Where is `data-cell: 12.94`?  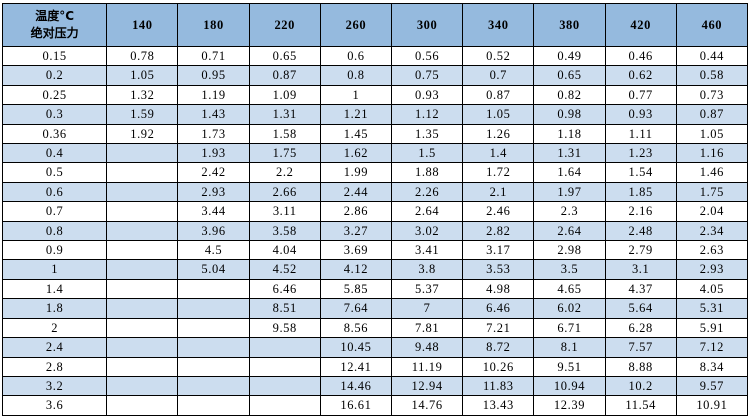
data-cell: 12.94 is located at coordinates (427, 386).